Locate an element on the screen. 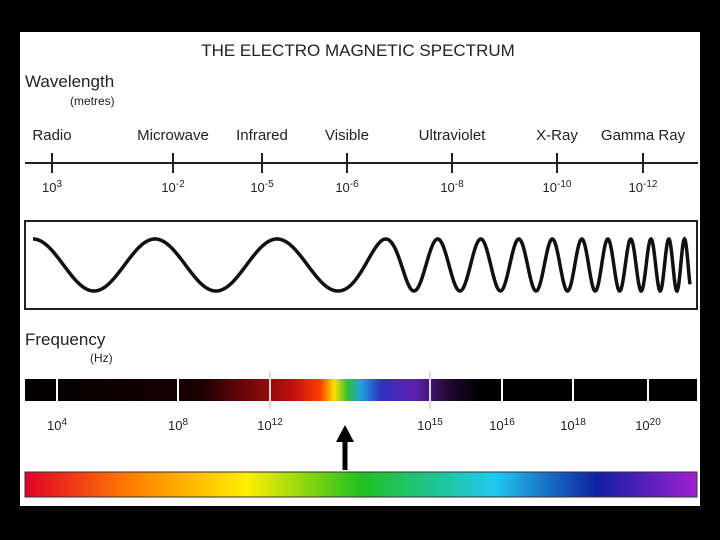  wavelength-value: 103 is located at coordinates (52, 187).